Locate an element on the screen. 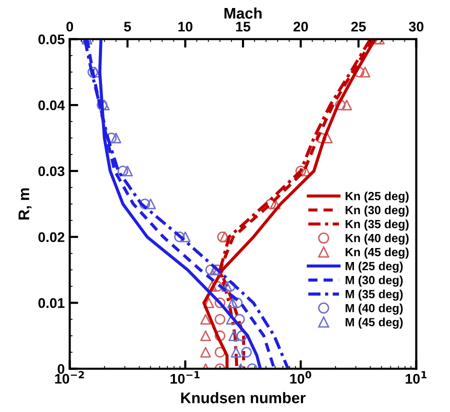 The width and height of the screenshot is (450, 412). legend-label: Kn (35 deg) is located at coordinates (377, 225).